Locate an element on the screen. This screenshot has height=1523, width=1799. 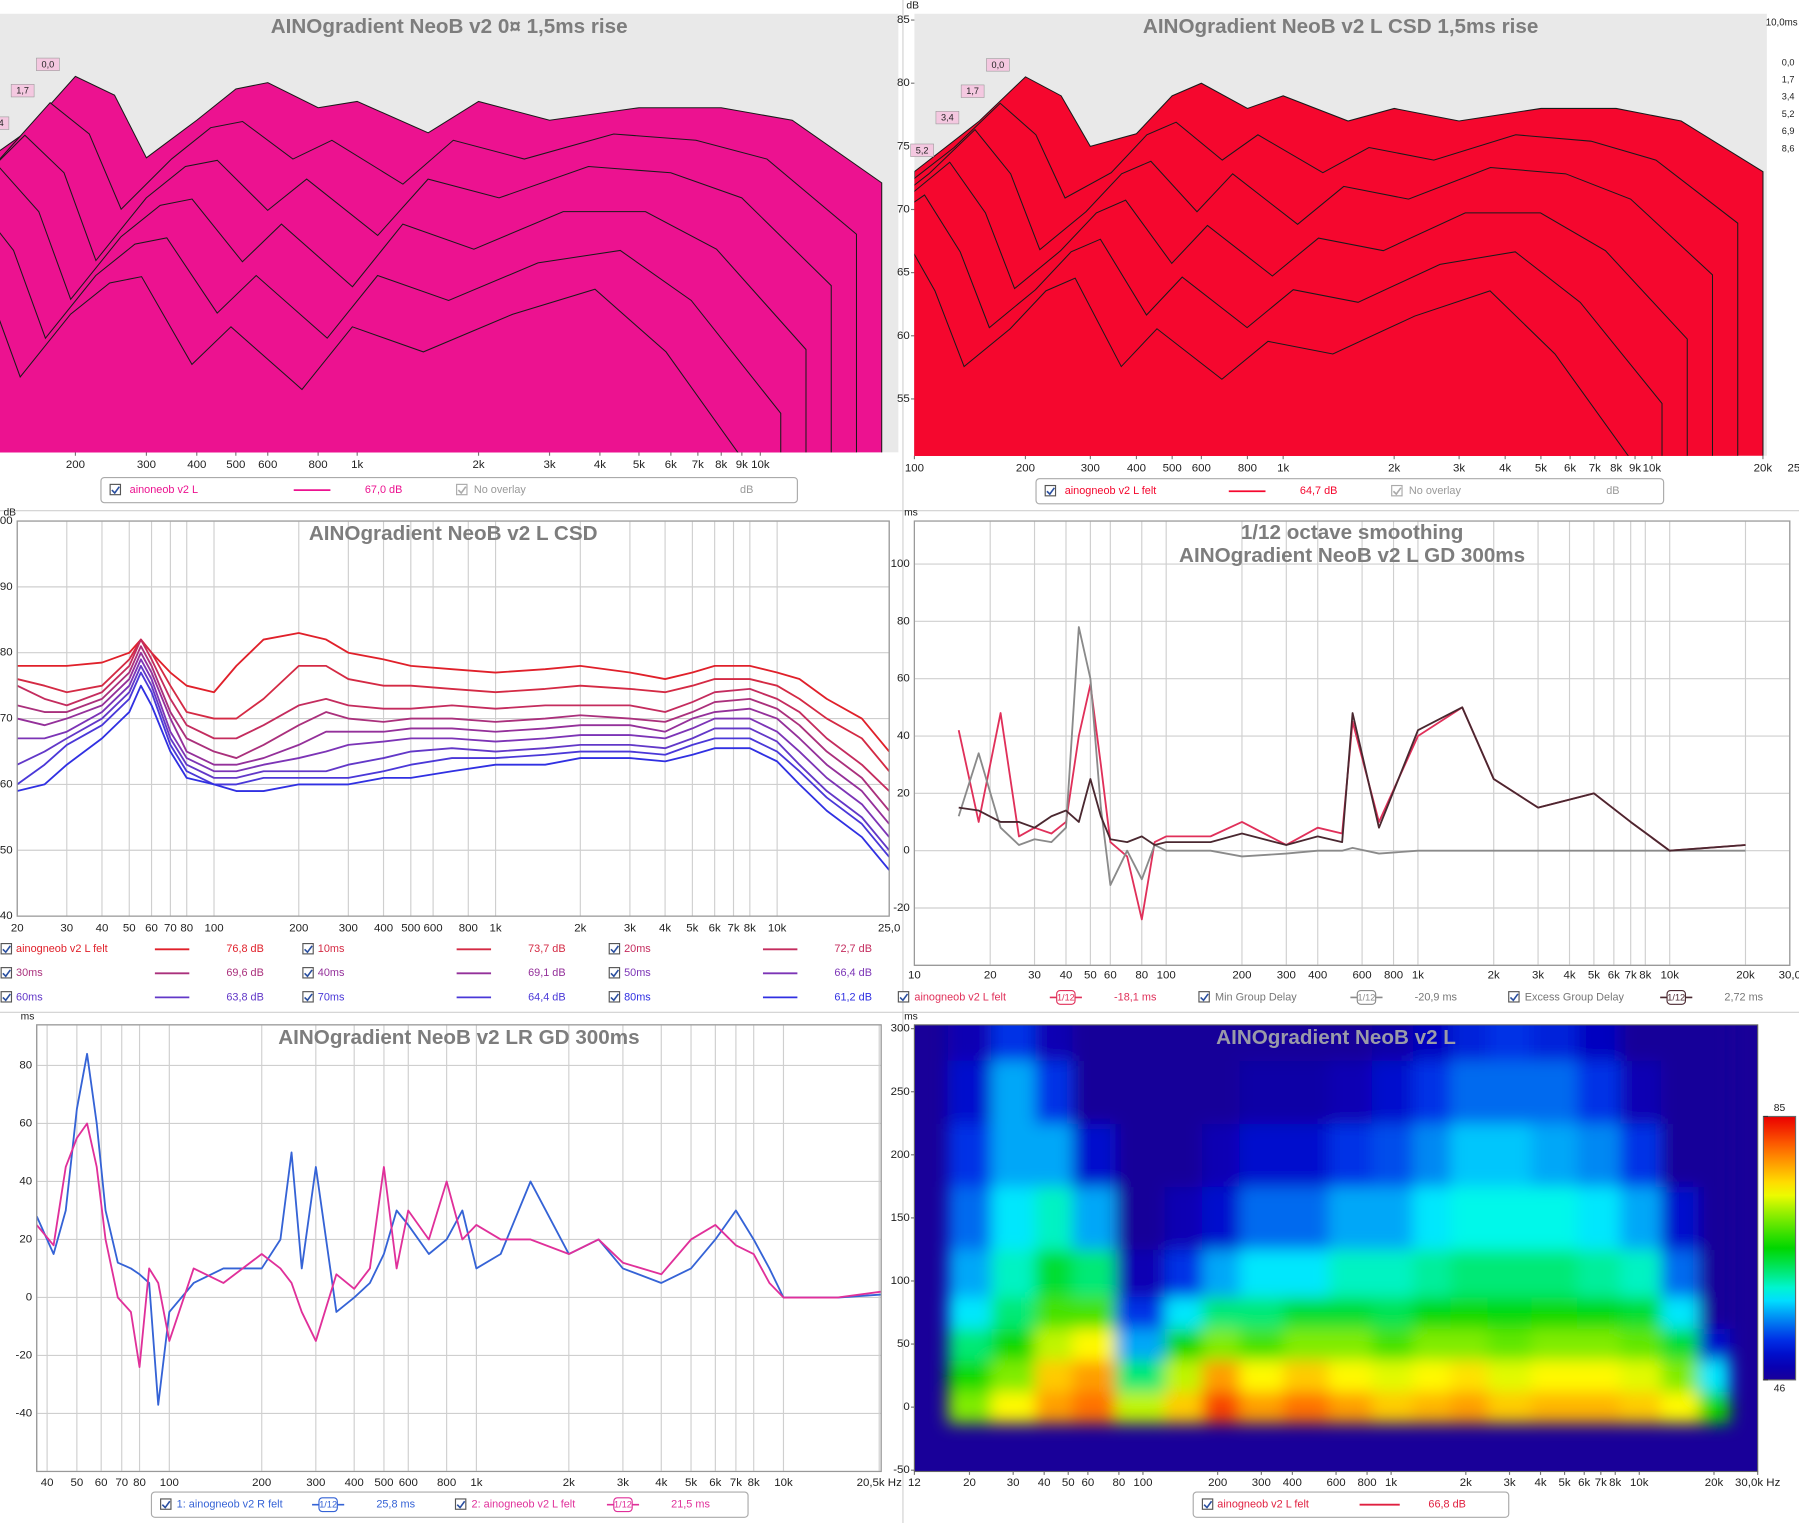
colorbar-label: 85 is located at coordinates (1780, 1108).